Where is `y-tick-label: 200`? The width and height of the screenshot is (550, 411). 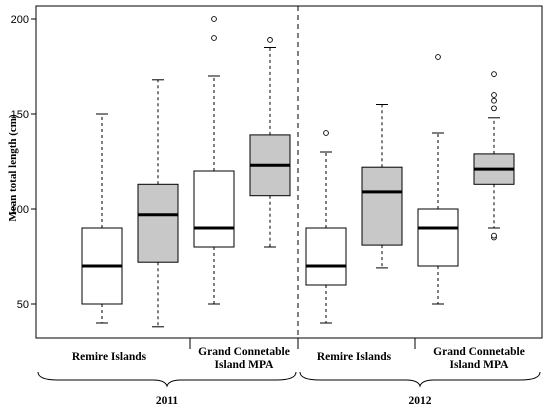 y-tick-label: 200 is located at coordinates (20, 20).